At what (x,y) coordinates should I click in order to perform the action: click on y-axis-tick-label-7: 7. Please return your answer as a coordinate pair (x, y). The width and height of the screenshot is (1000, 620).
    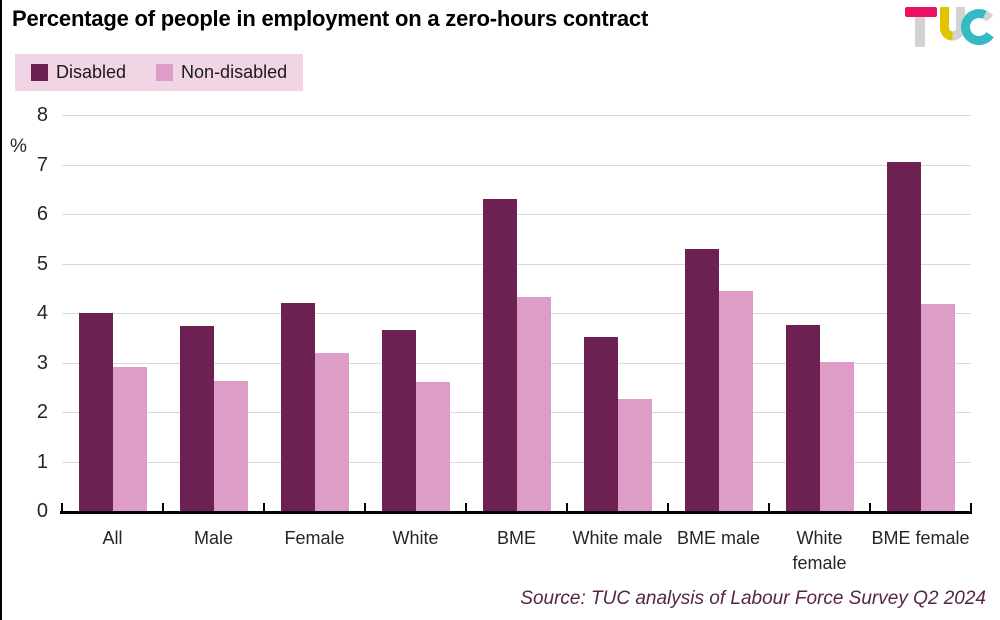
    Looking at the image, I should click on (42, 164).